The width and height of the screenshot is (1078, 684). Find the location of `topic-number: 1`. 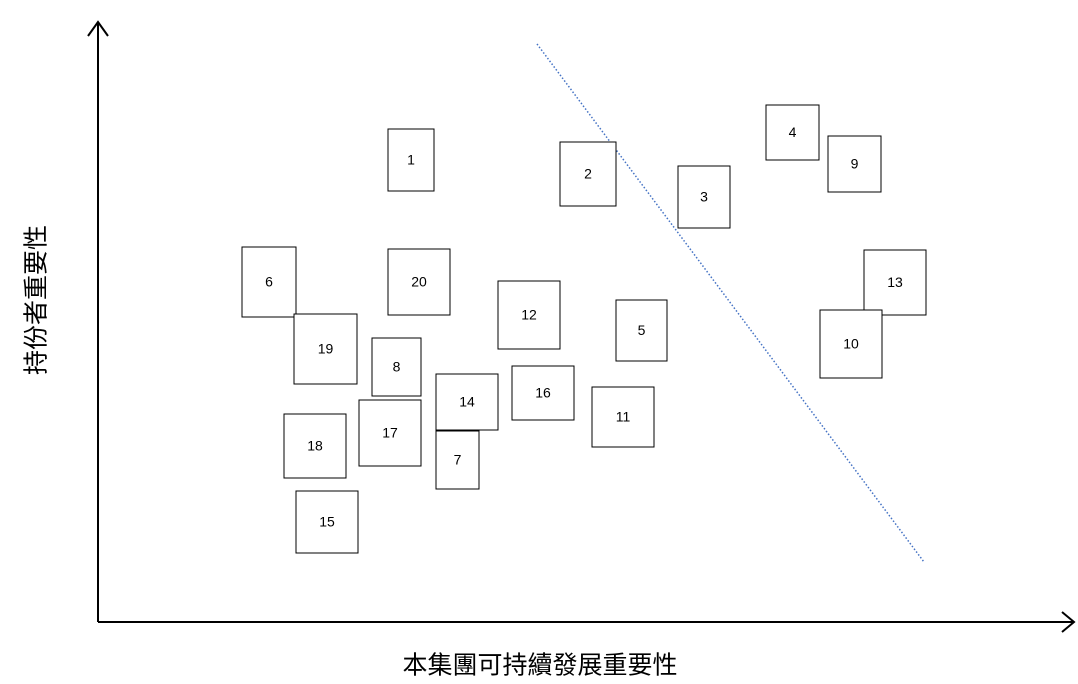

topic-number: 1 is located at coordinates (411, 160).